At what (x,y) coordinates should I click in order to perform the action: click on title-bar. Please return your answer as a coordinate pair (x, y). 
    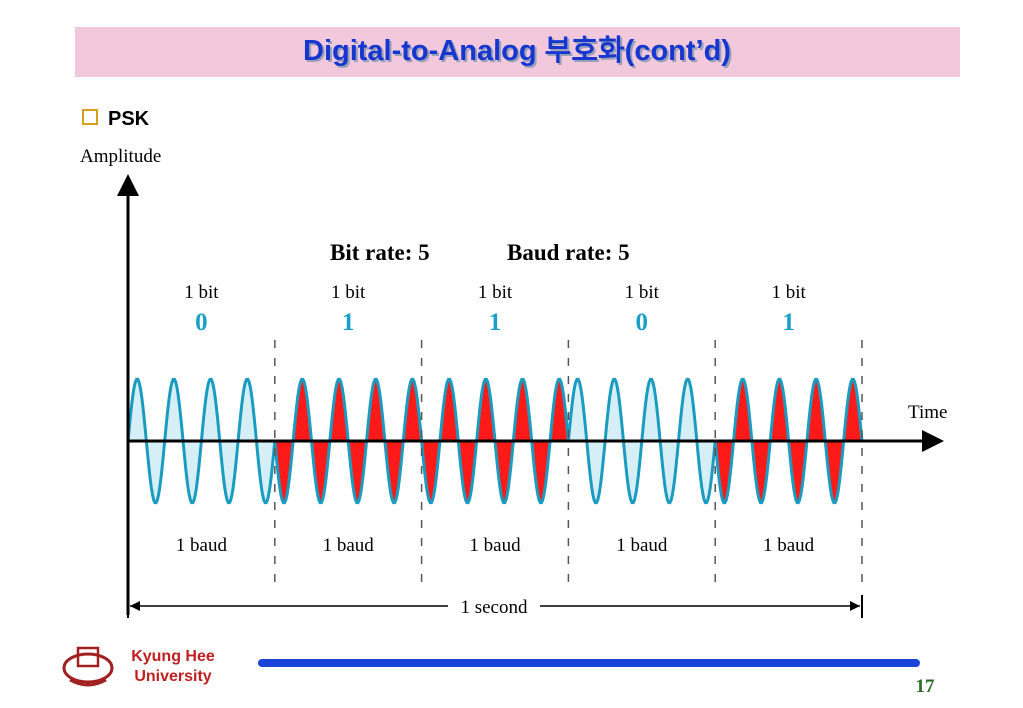
    Looking at the image, I should click on (517, 52).